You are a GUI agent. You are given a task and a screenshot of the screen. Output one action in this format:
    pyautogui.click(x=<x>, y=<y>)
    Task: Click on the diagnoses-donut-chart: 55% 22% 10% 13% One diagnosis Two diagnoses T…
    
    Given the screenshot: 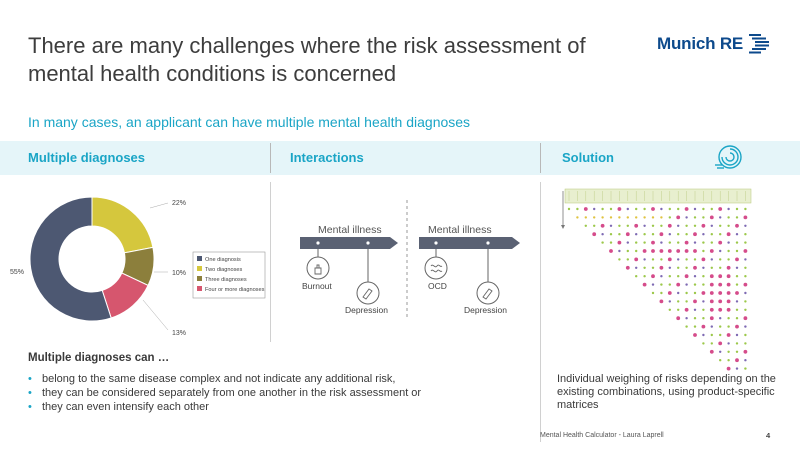 What is the action you would take?
    pyautogui.click(x=135, y=260)
    